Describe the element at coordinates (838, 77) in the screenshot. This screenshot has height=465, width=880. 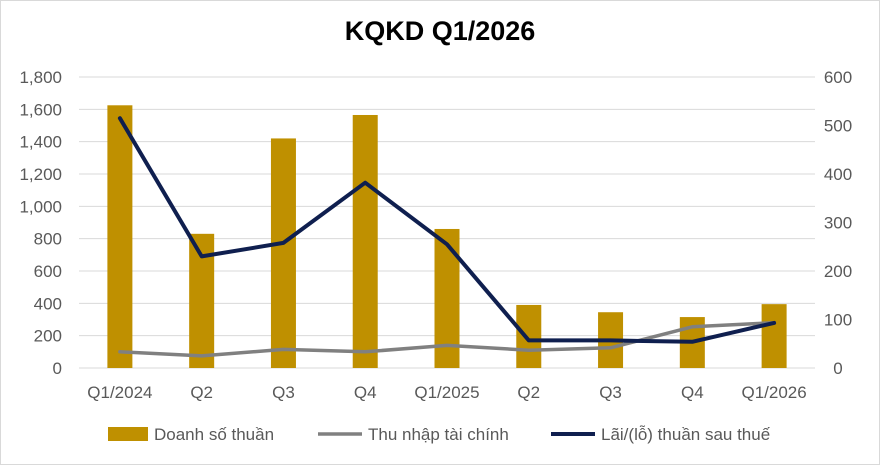
I see `y-right-tick-label: 600` at that location.